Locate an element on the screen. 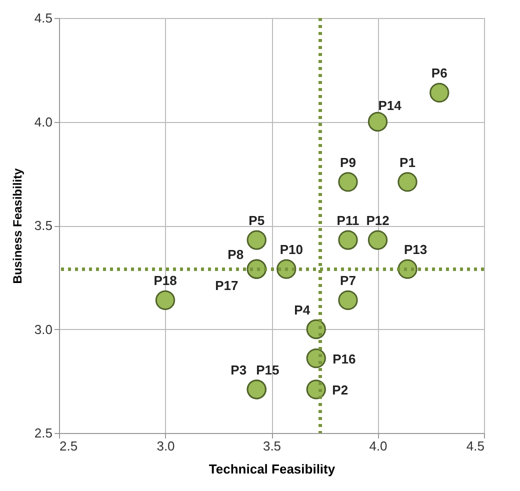 The height and width of the screenshot is (491, 520). series-label: P11 is located at coordinates (348, 220).